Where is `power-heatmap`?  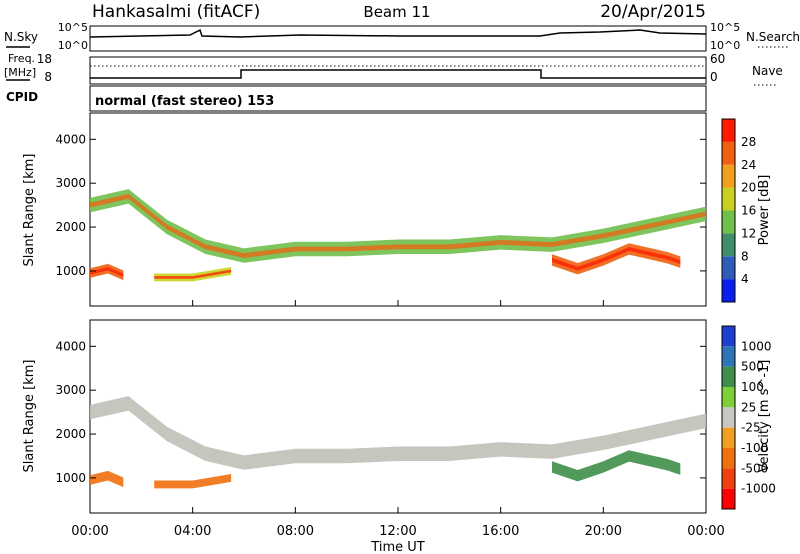 power-heatmap is located at coordinates (398, 235).